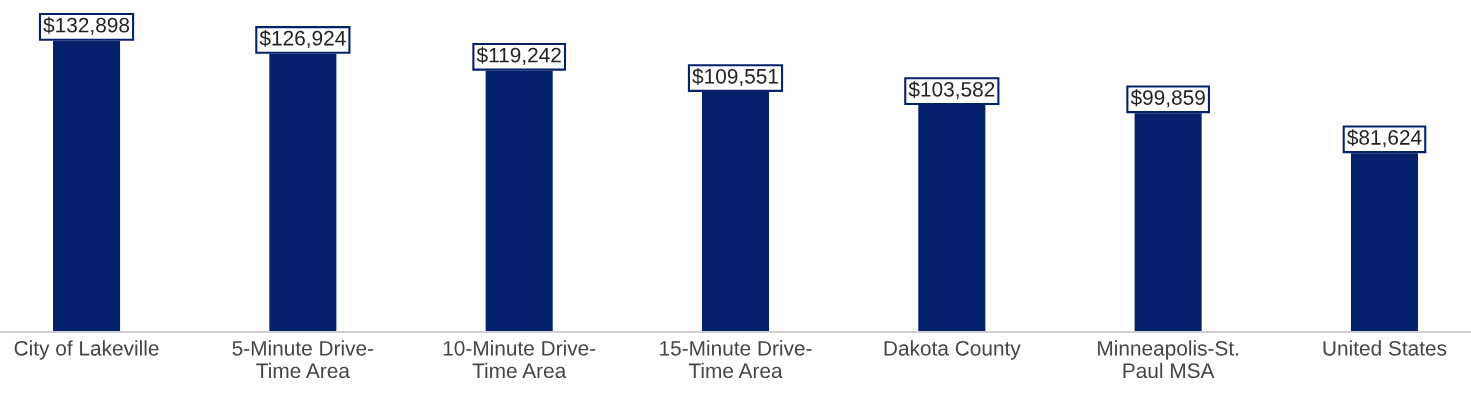 The image size is (1471, 401). Describe the element at coordinates (735, 77) in the screenshot. I see `data-label: $109,551` at that location.